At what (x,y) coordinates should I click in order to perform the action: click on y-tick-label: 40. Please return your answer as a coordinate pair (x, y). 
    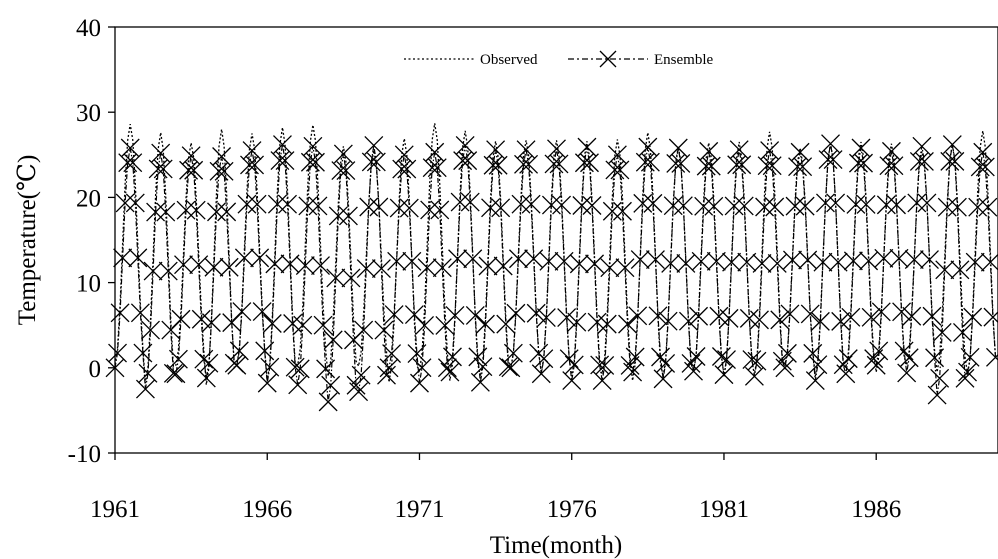
    Looking at the image, I should click on (88, 28).